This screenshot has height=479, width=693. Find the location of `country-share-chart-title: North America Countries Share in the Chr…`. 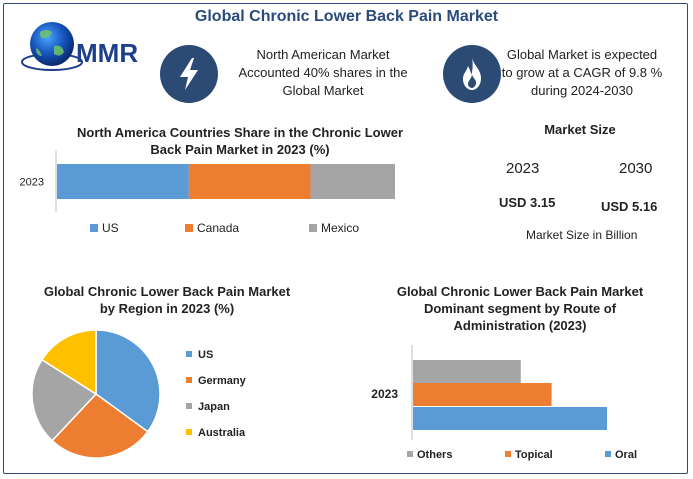

country-share-chart-title: North America Countries Share in the Chr… is located at coordinates (239, 141).